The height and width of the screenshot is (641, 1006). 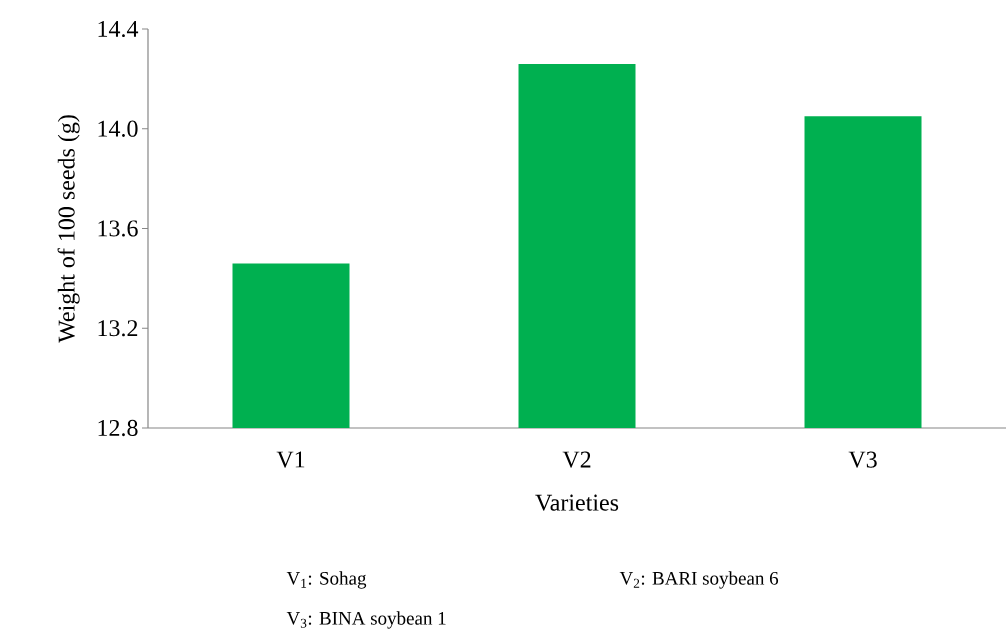 What do you see at coordinates (699, 580) in the screenshot?
I see `text: V$_{2}$: BARI soybean 6` at bounding box center [699, 580].